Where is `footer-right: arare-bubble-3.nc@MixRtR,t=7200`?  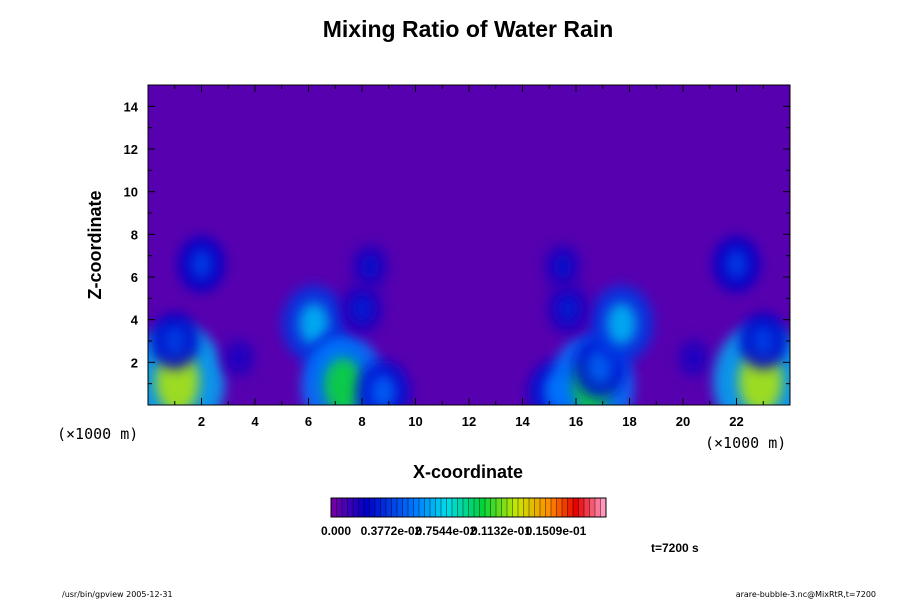 footer-right: arare-bubble-3.nc@MixRtR,t=7200 is located at coordinates (806, 594).